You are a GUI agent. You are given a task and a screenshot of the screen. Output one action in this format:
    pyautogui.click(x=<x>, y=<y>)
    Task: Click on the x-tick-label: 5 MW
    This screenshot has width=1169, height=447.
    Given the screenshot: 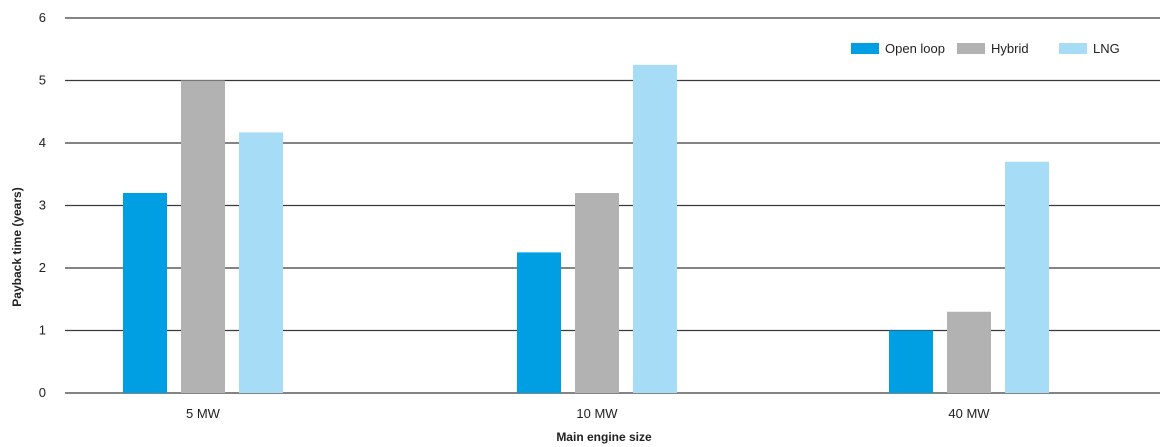 What is the action you would take?
    pyautogui.click(x=203, y=413)
    